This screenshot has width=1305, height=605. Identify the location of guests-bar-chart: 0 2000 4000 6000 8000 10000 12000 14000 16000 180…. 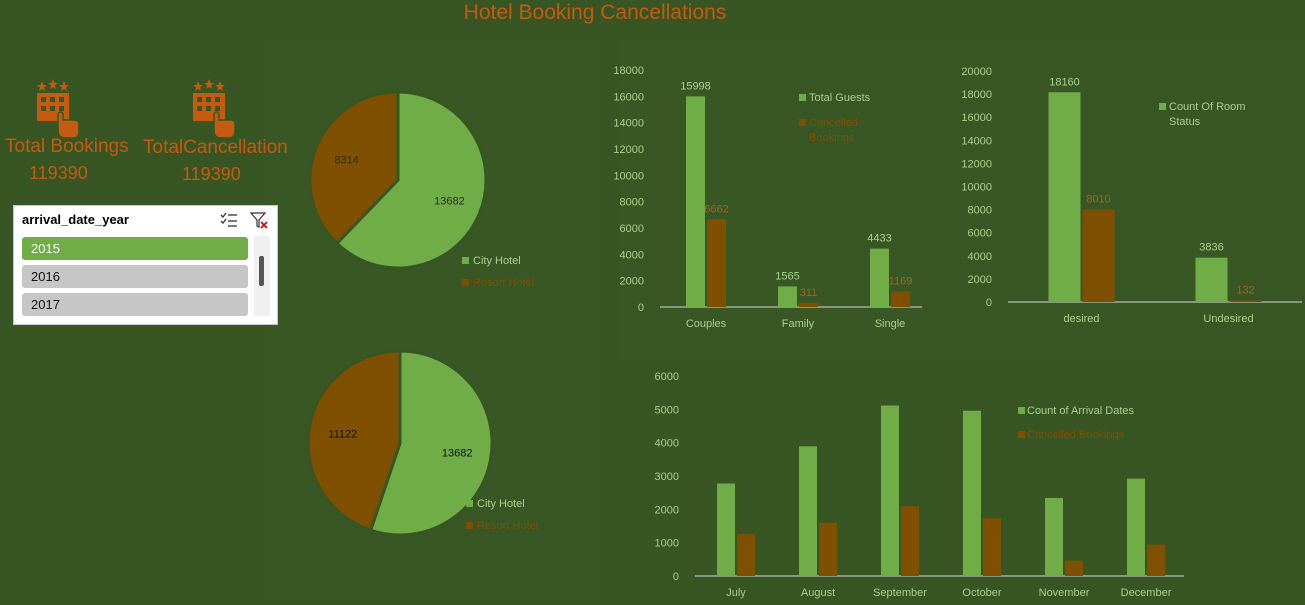
(767, 197).